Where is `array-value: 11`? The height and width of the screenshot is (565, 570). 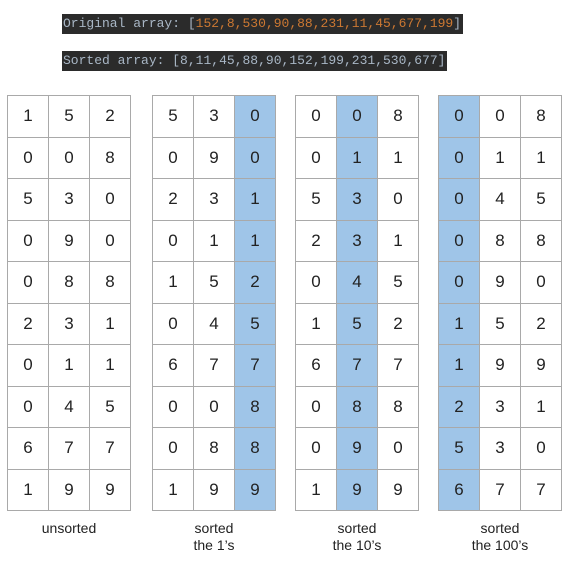
array-value: 11 is located at coordinates (360, 23).